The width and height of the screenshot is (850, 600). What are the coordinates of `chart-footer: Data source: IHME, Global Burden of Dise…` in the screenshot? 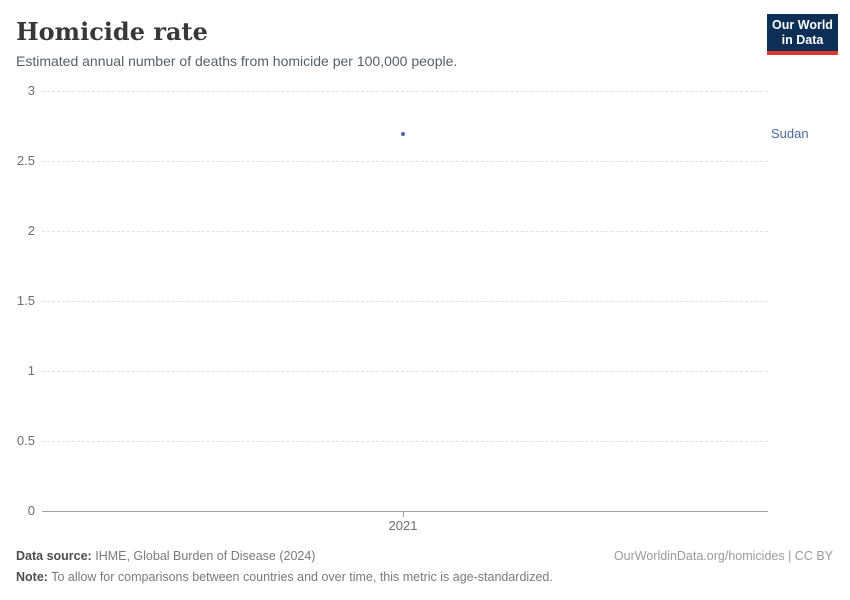 It's located at (424, 567).